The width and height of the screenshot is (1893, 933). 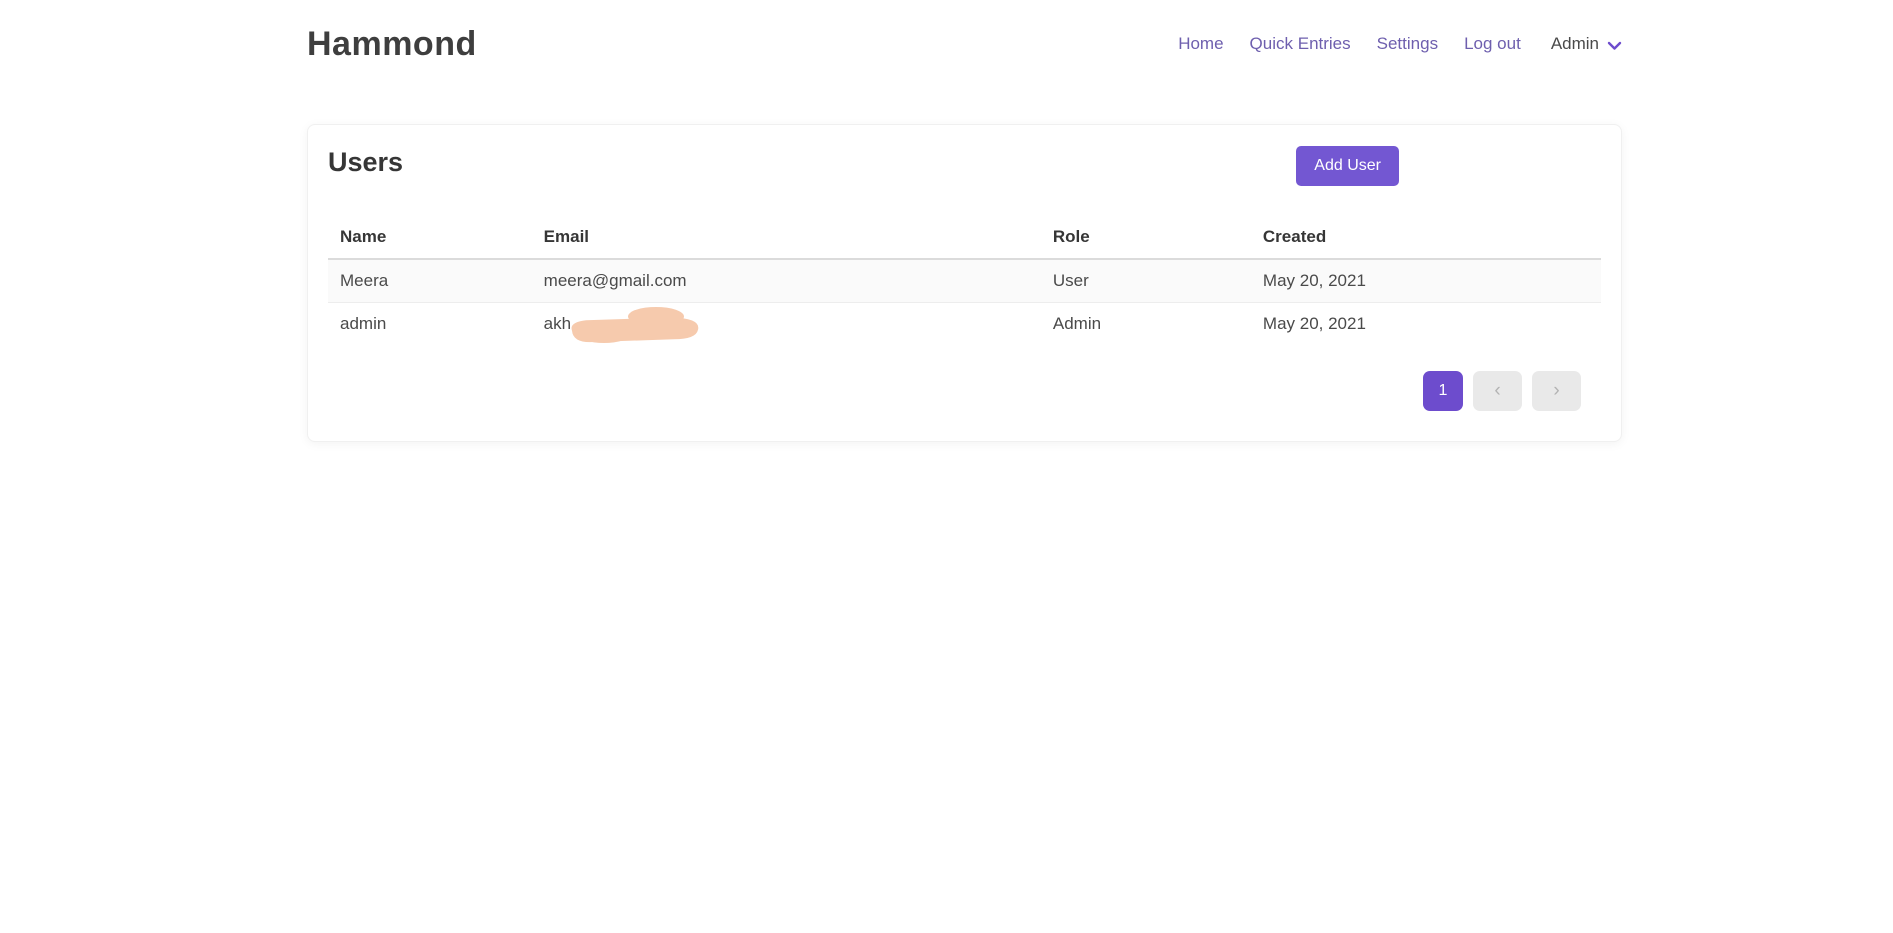 I want to click on chevron-left-icon: ‹, so click(x=1497, y=390).